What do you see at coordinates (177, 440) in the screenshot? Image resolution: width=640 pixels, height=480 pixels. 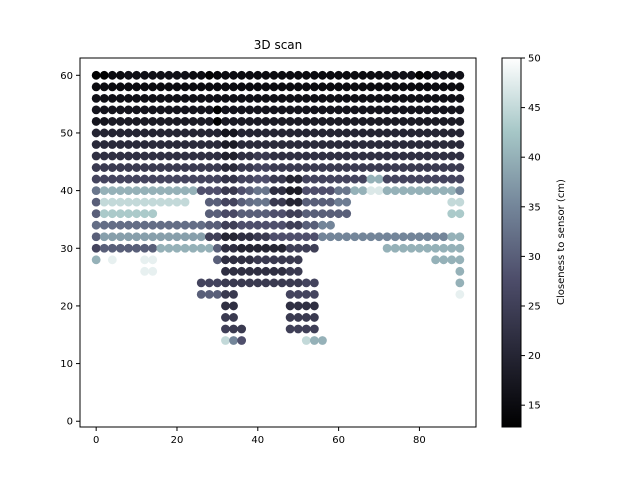 I see `x-tick-label: 20` at bounding box center [177, 440].